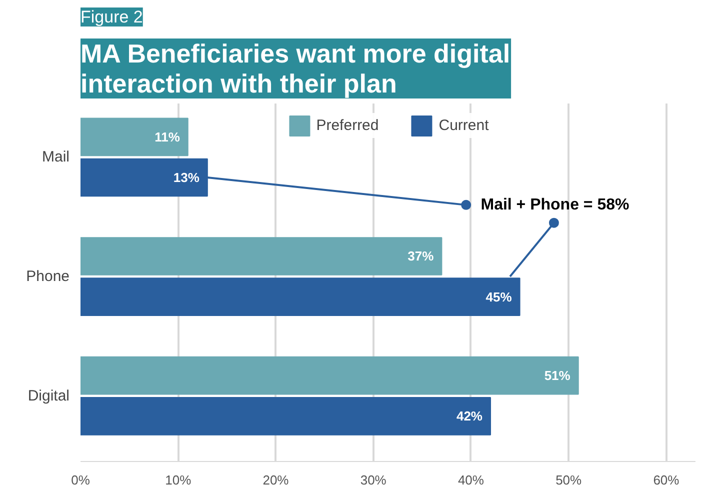  I want to click on x-tick-label: 50%, so click(569, 480).